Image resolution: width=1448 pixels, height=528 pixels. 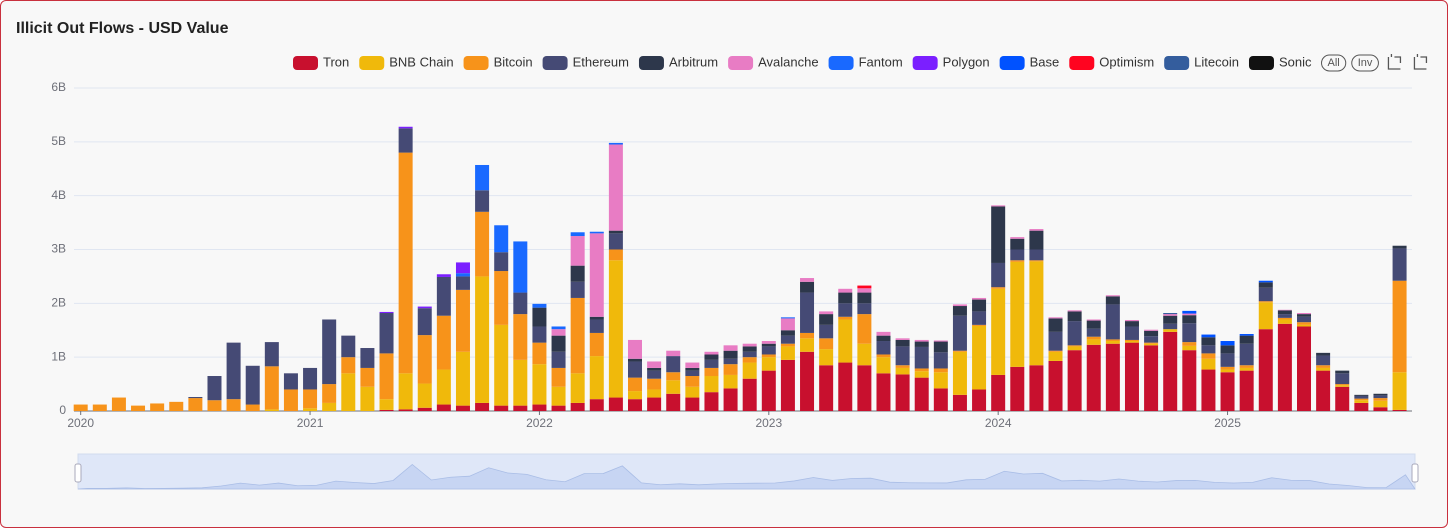 I want to click on legend-label: Avalanche, so click(x=788, y=61).